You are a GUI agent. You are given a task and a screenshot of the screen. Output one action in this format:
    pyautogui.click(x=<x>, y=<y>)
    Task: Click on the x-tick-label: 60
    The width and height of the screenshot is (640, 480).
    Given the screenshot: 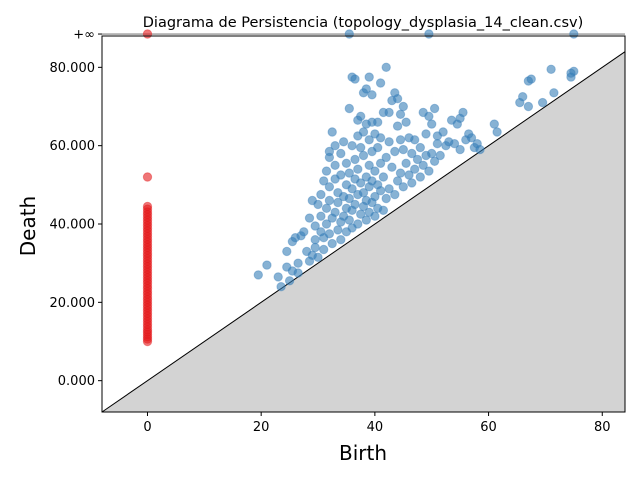 What is the action you would take?
    pyautogui.click(x=488, y=427)
    